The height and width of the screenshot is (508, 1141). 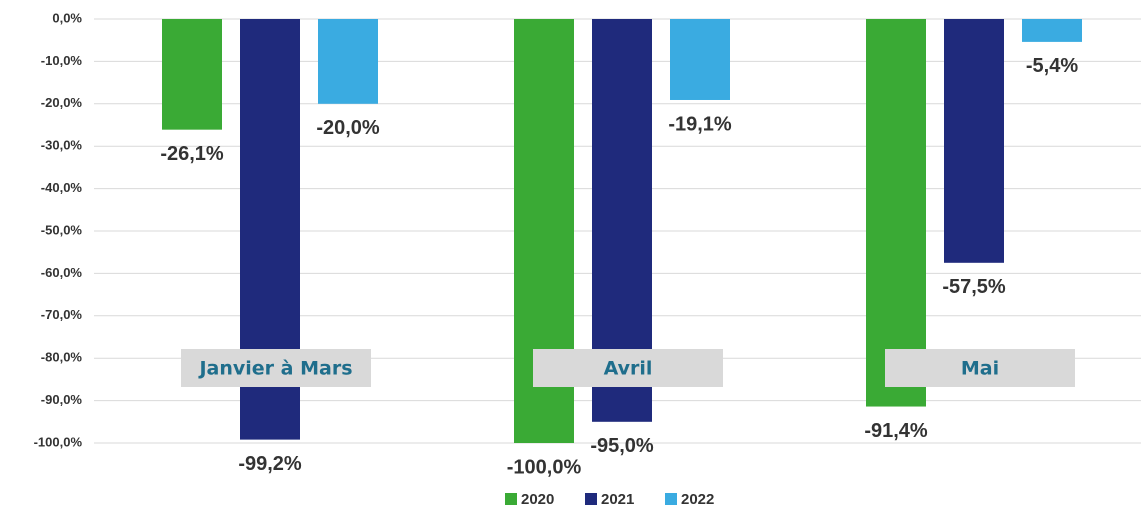 I want to click on y-tick-label: -60,0%, so click(x=62, y=272).